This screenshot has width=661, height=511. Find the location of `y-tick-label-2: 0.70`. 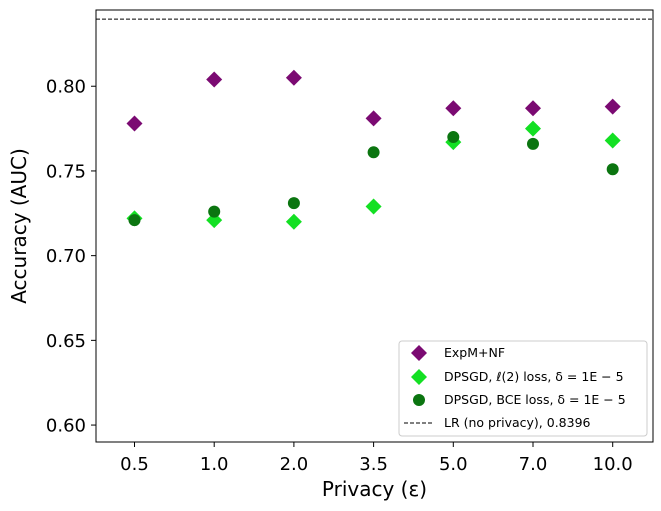

y-tick-label-2: 0.70 is located at coordinates (66, 256).